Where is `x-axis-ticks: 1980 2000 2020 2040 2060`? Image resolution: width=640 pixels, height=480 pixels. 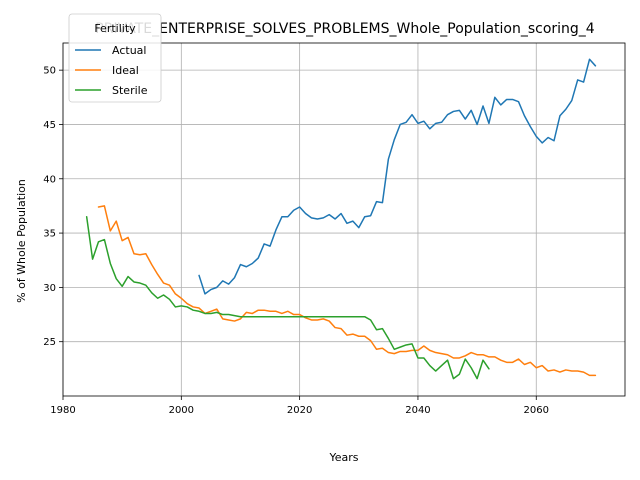 x-axis-ticks: 1980 2000 2020 2040 2060 is located at coordinates (299, 406).